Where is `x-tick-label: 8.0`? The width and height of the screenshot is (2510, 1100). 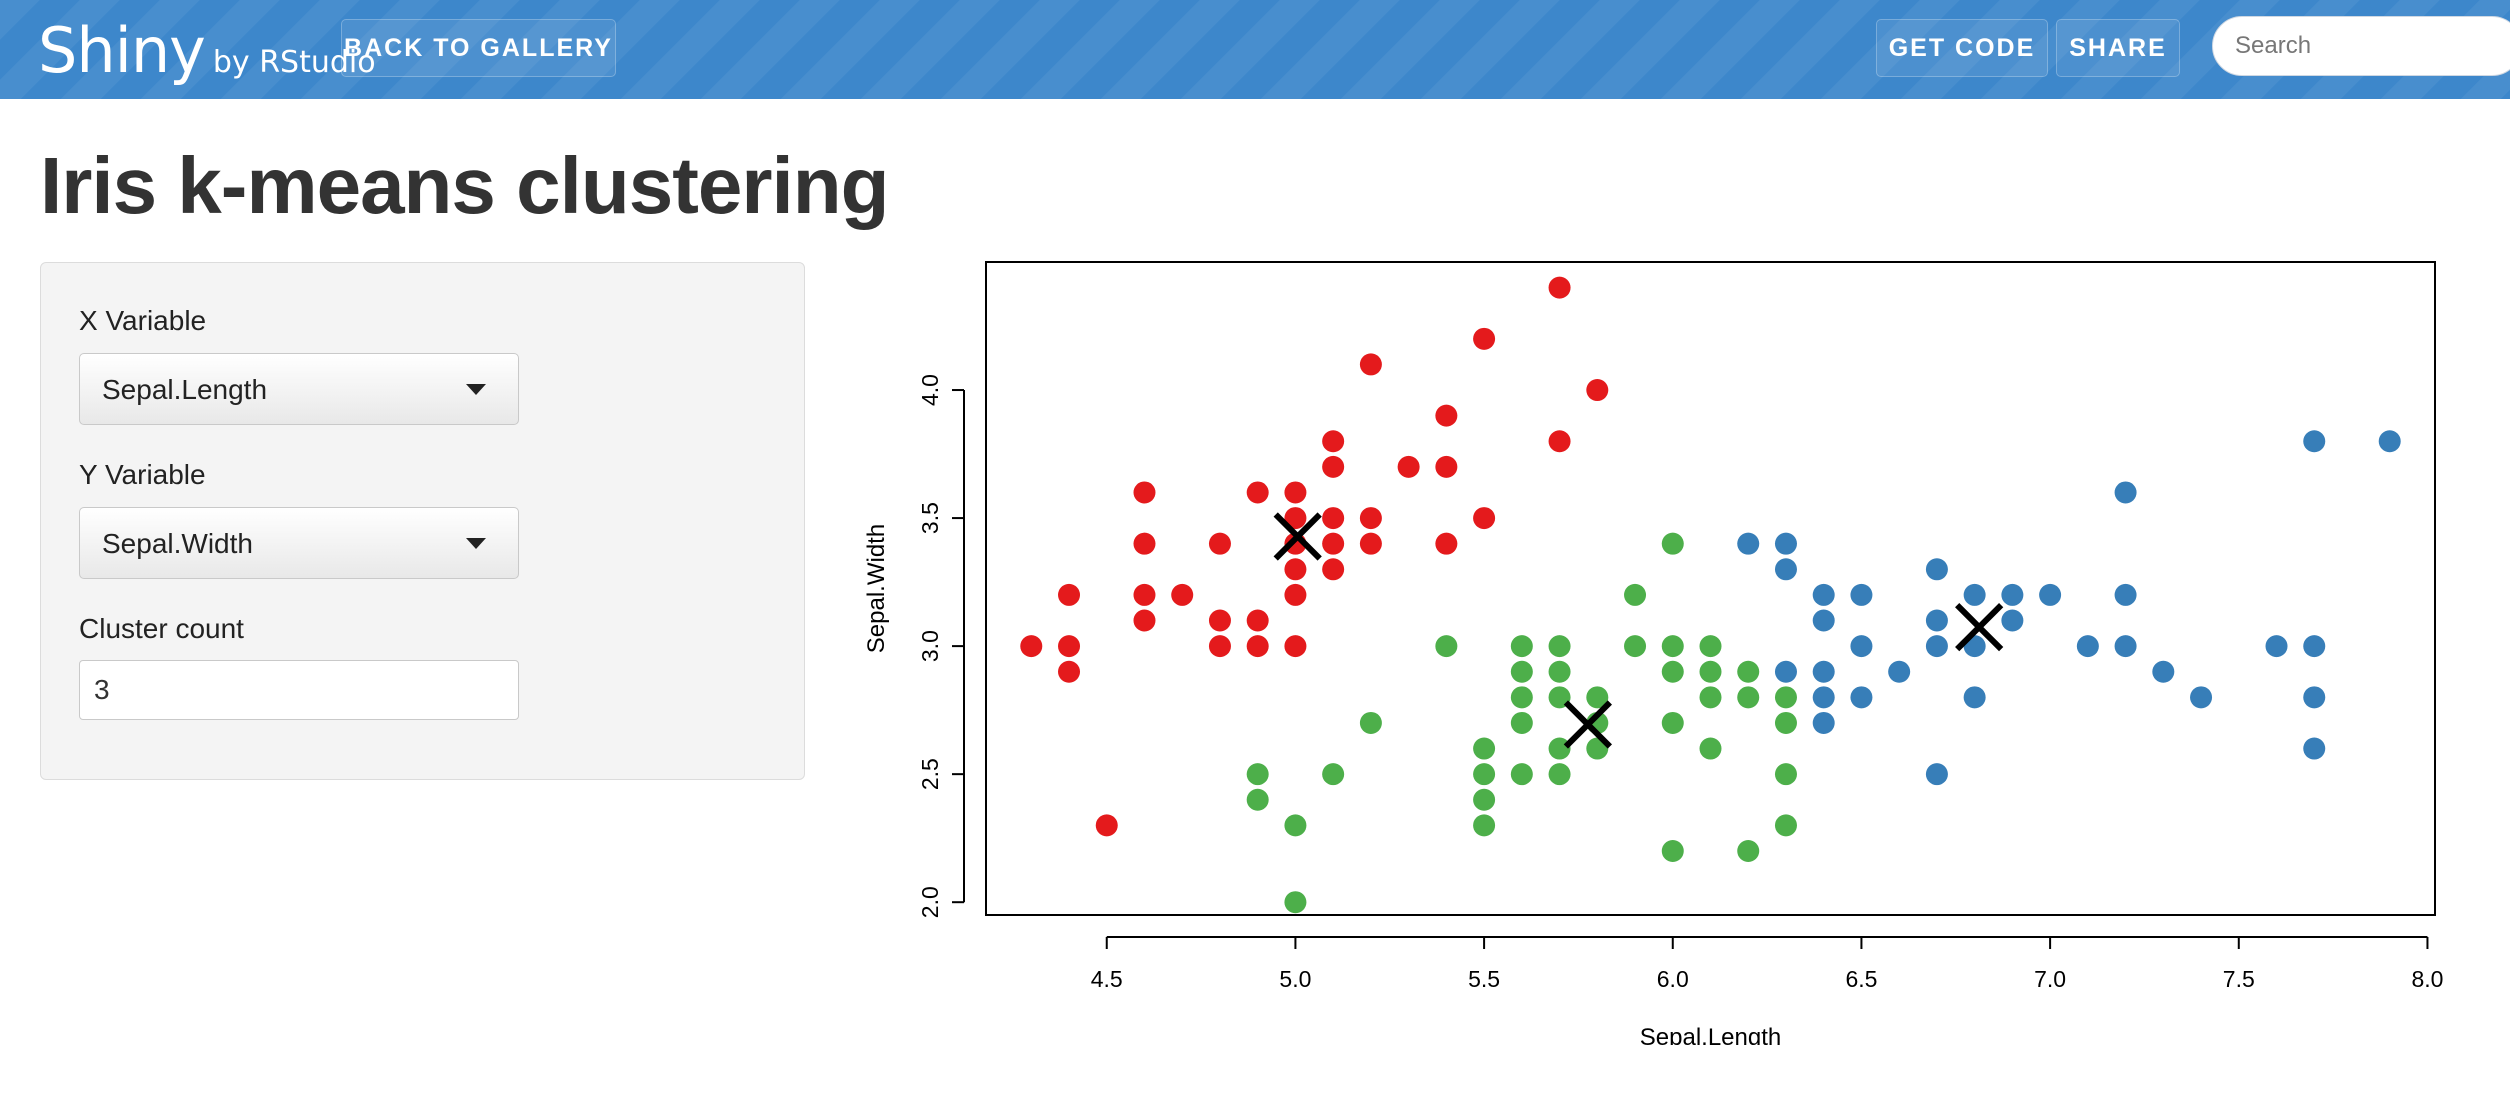 x-tick-label: 8.0 is located at coordinates (2427, 979).